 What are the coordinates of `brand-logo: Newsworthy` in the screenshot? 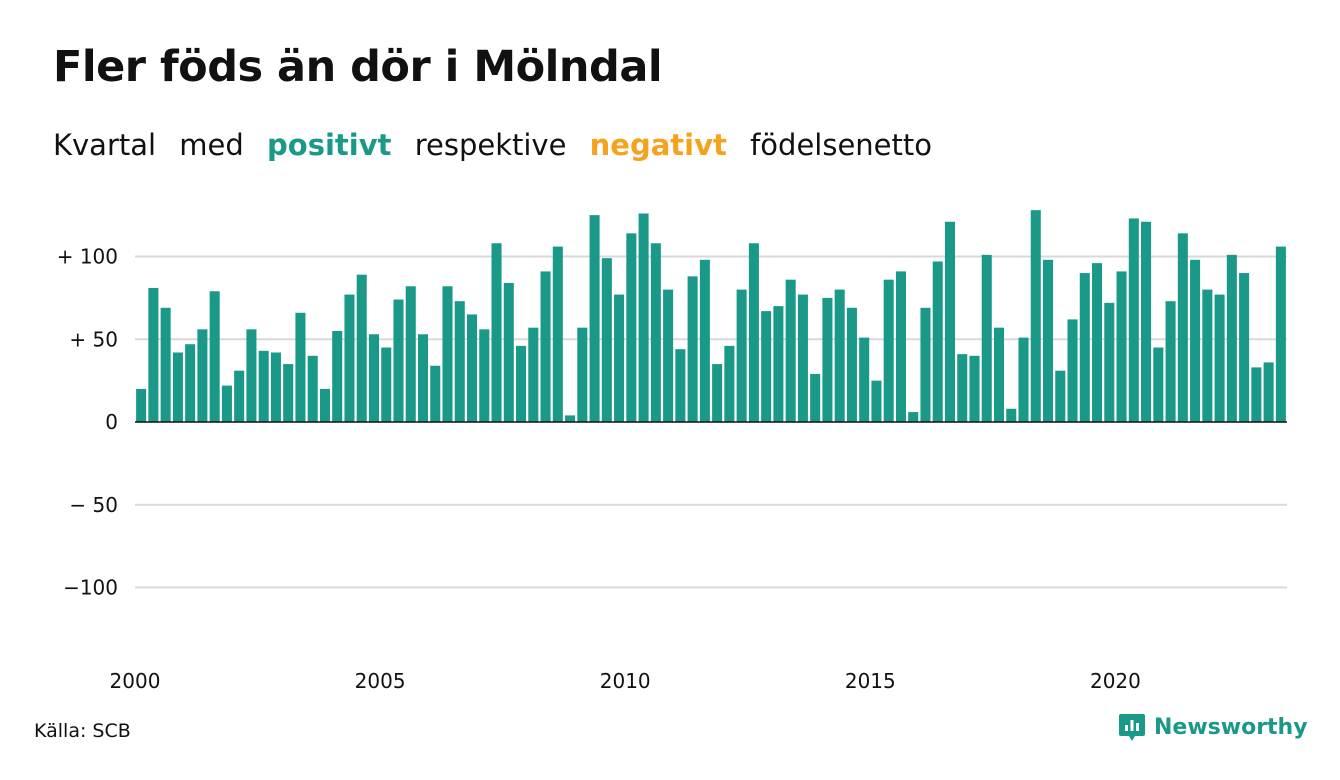 It's located at (1213, 727).